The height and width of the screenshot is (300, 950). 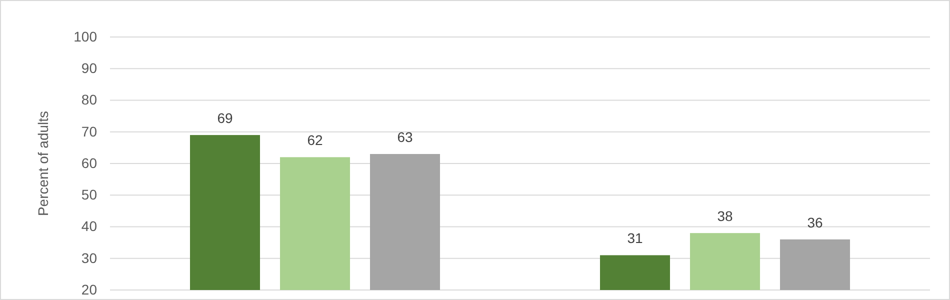 I want to click on y-tick-label: 20, so click(x=89, y=289).